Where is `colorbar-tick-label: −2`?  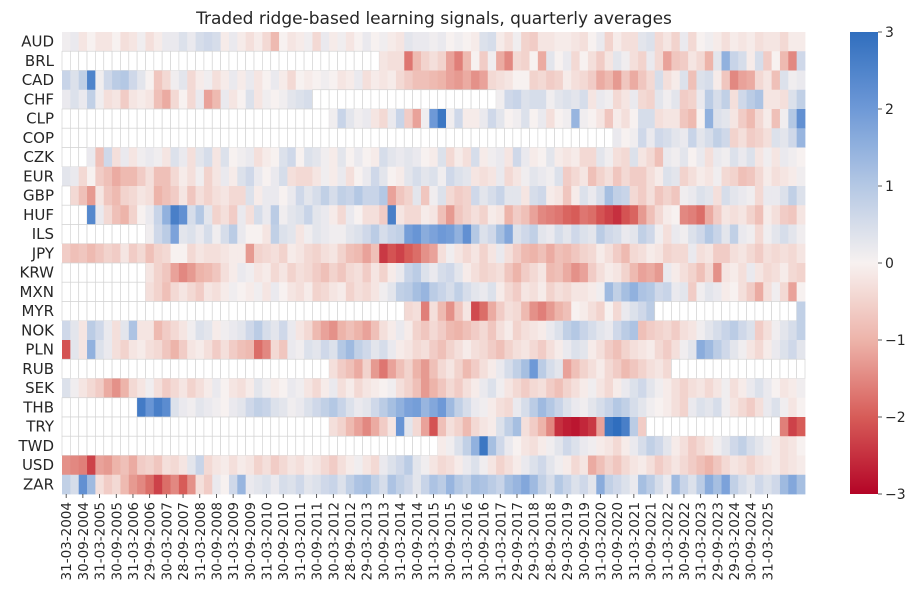 colorbar-tick-label: −2 is located at coordinates (895, 418).